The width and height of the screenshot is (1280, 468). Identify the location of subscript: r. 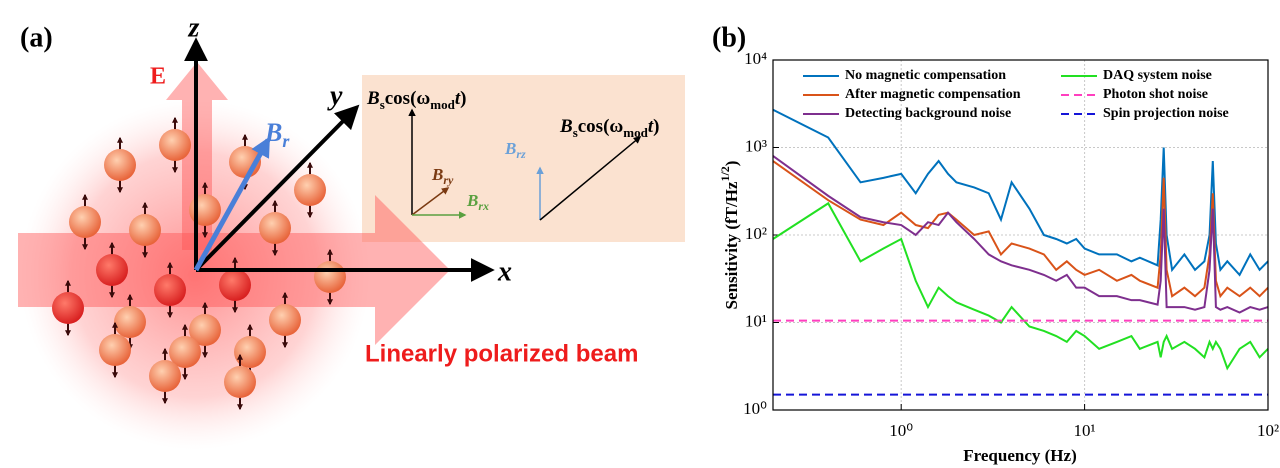
(286, 141).